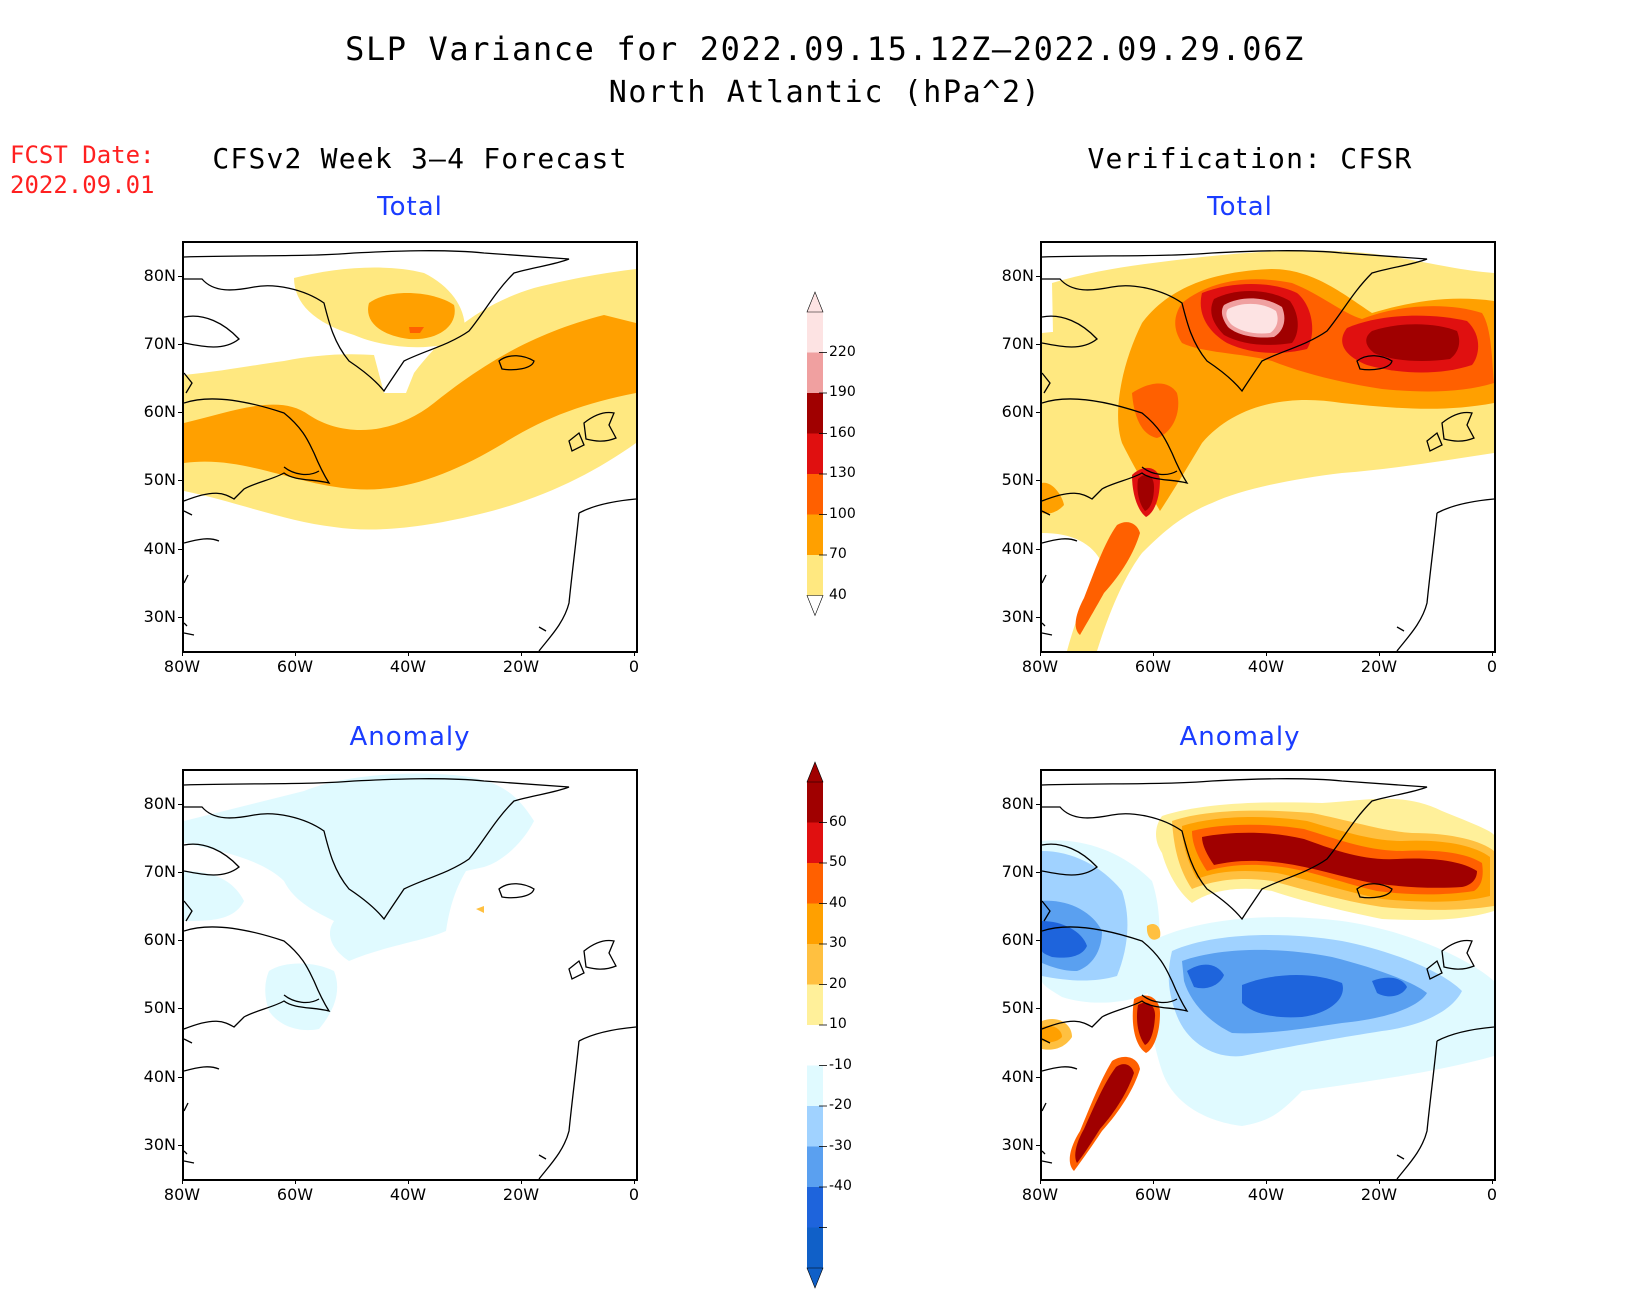  What do you see at coordinates (838, 983) in the screenshot?
I see `anomaly-colorbar-label: 20` at bounding box center [838, 983].